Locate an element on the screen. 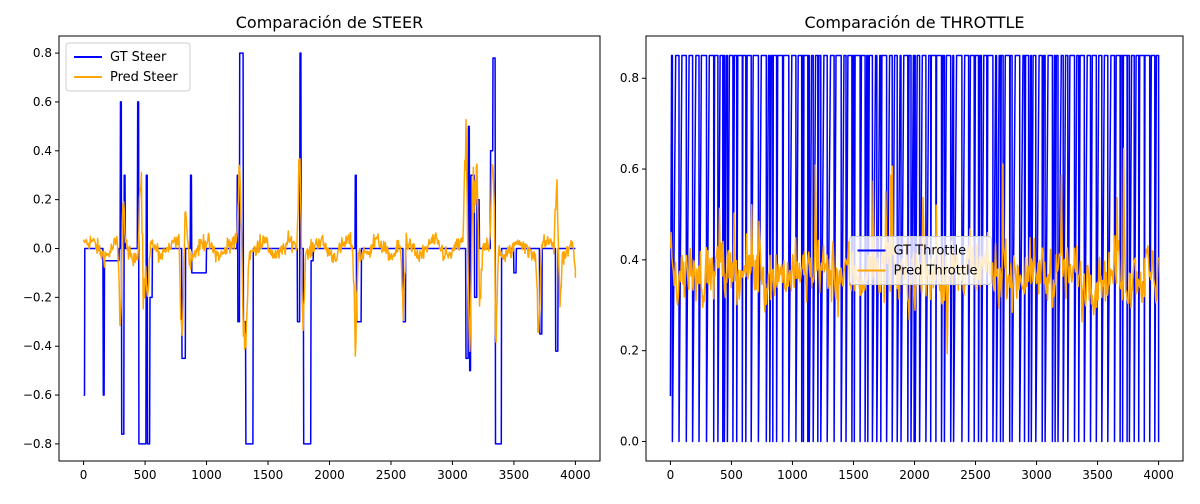 This screenshot has height=504, width=1200. chart-title: Comparación de STEER is located at coordinates (330, 22).